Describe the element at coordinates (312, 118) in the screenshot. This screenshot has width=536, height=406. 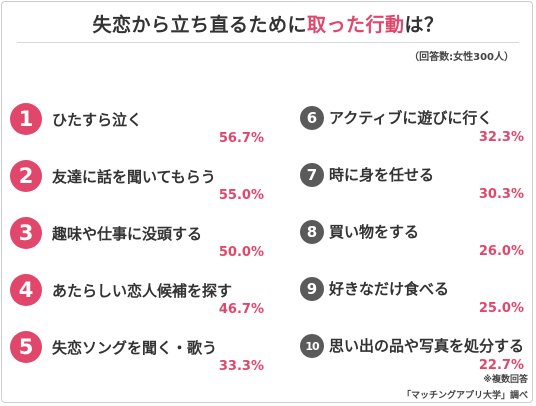
I see `rank-badge: 6` at that location.